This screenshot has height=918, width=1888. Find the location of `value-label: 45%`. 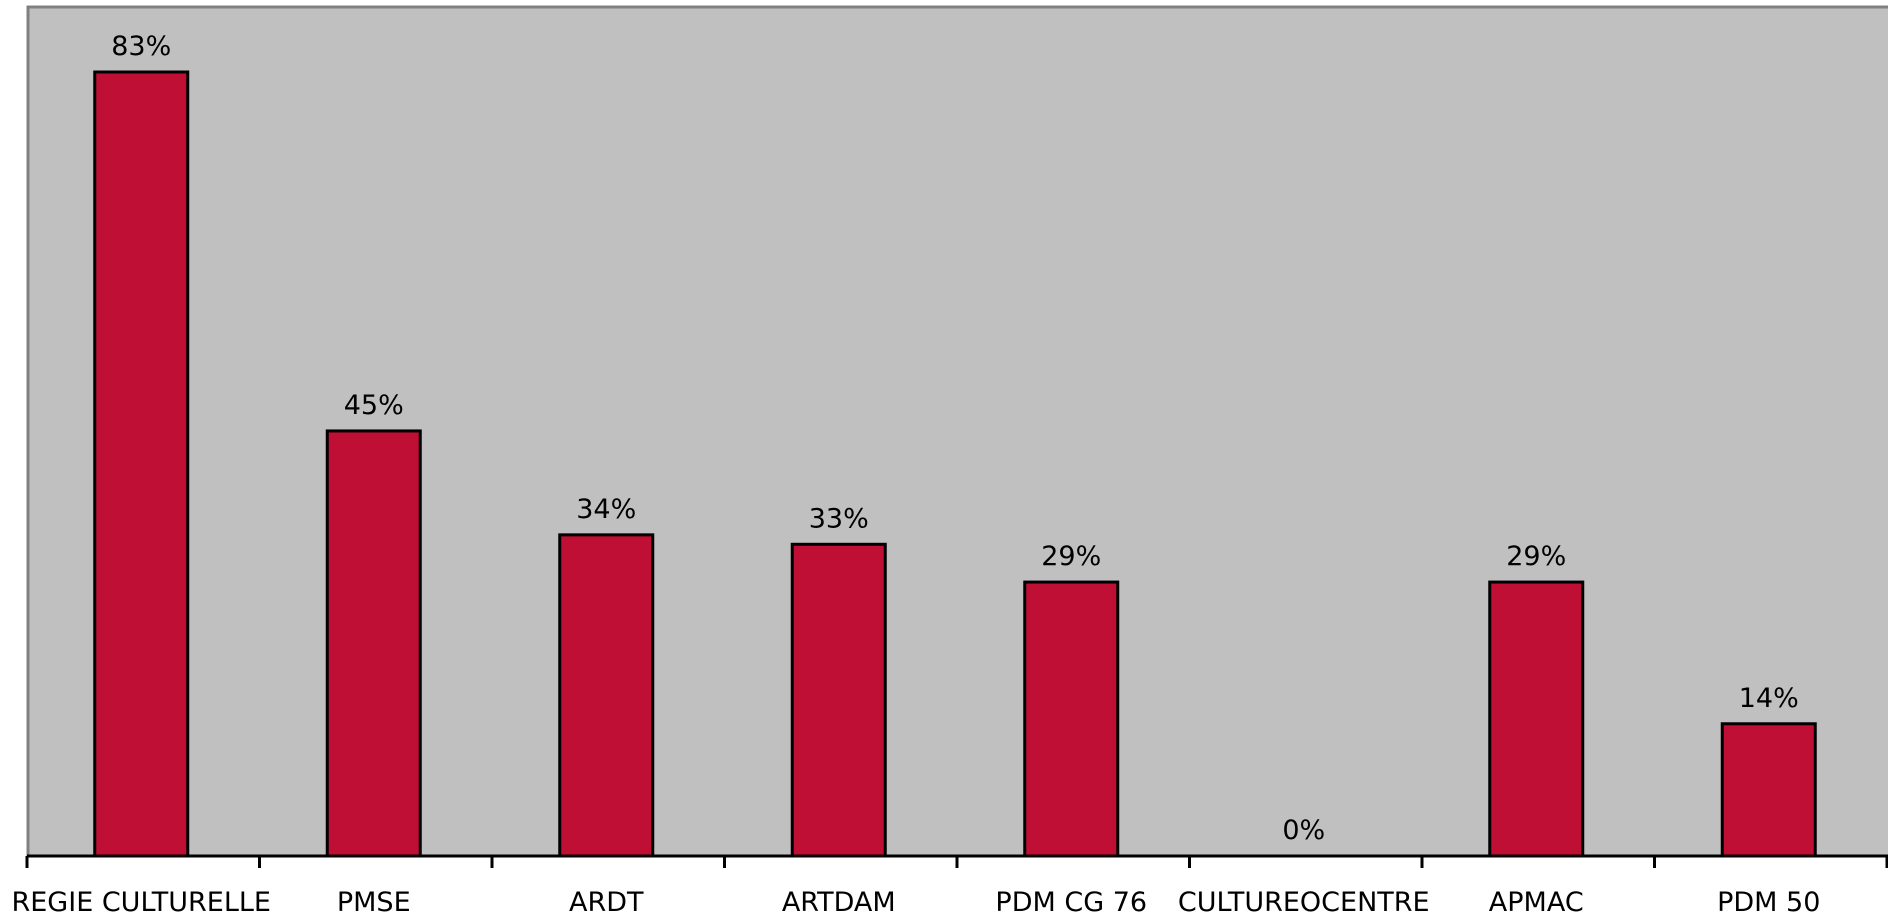

value-label: 45% is located at coordinates (374, 405).